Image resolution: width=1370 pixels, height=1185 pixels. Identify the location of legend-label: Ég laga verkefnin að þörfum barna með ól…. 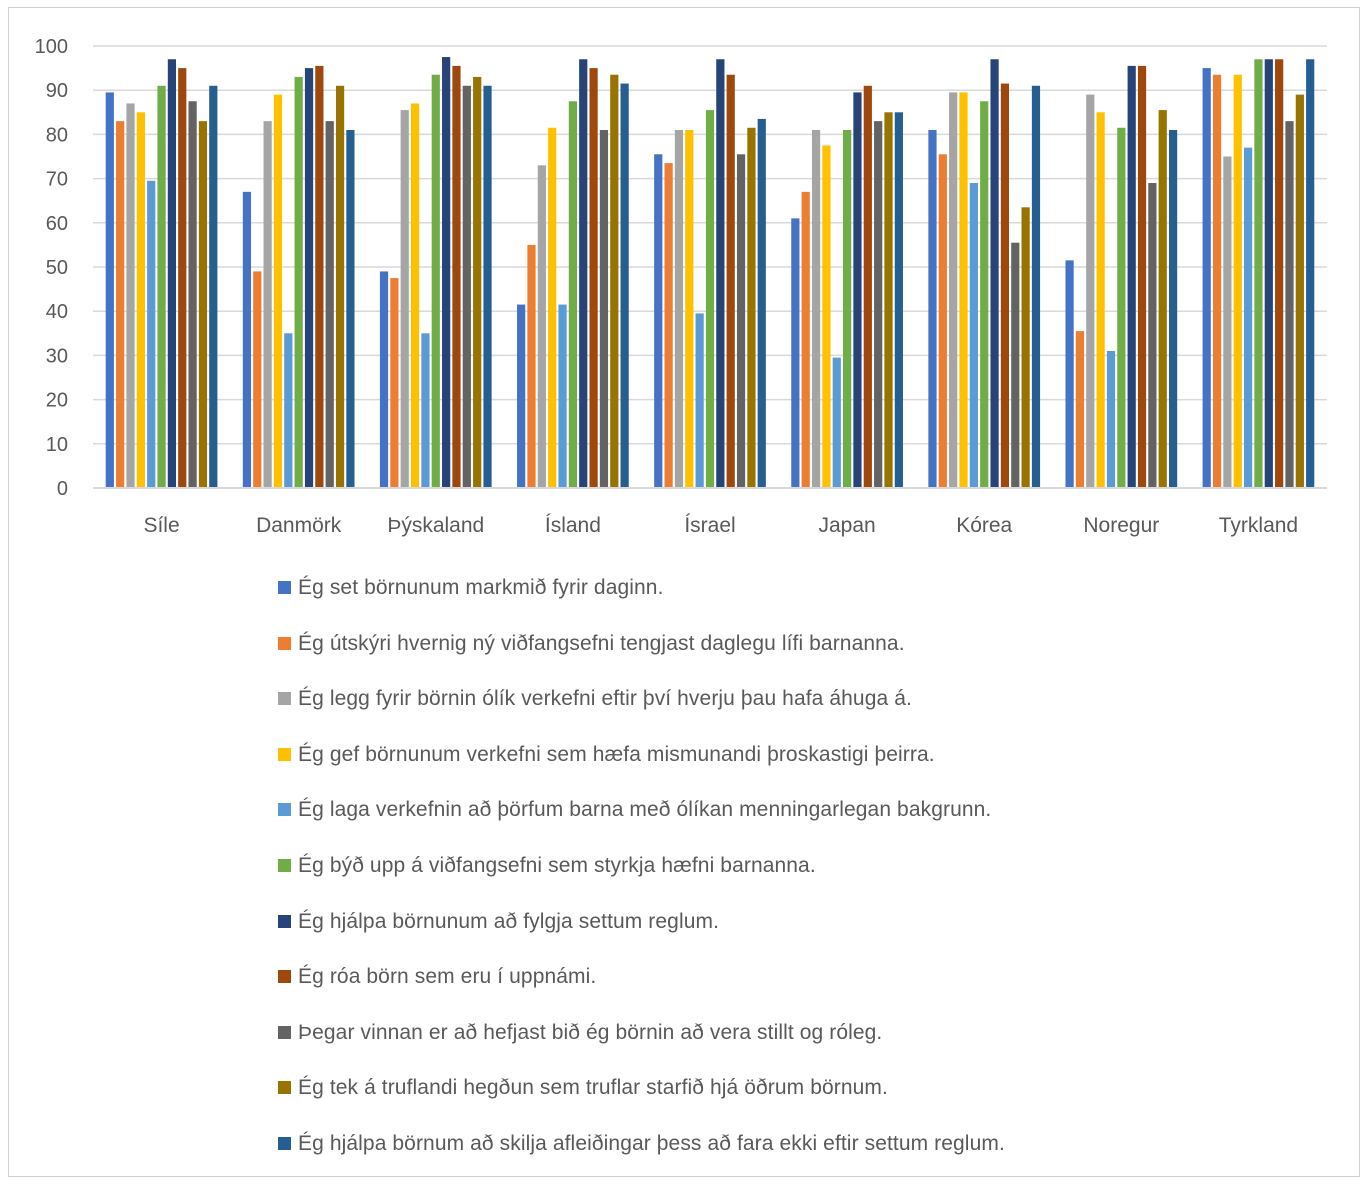
(645, 810).